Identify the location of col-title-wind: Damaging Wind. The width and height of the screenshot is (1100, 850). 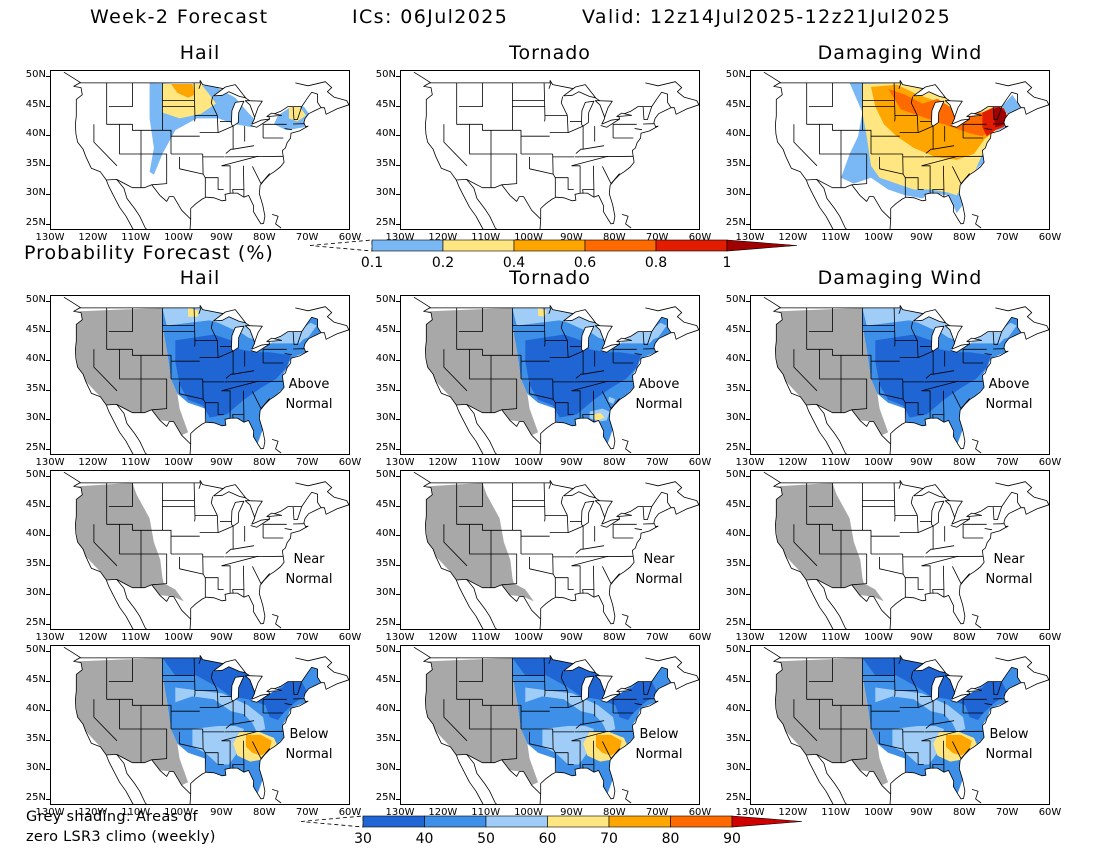
(900, 53).